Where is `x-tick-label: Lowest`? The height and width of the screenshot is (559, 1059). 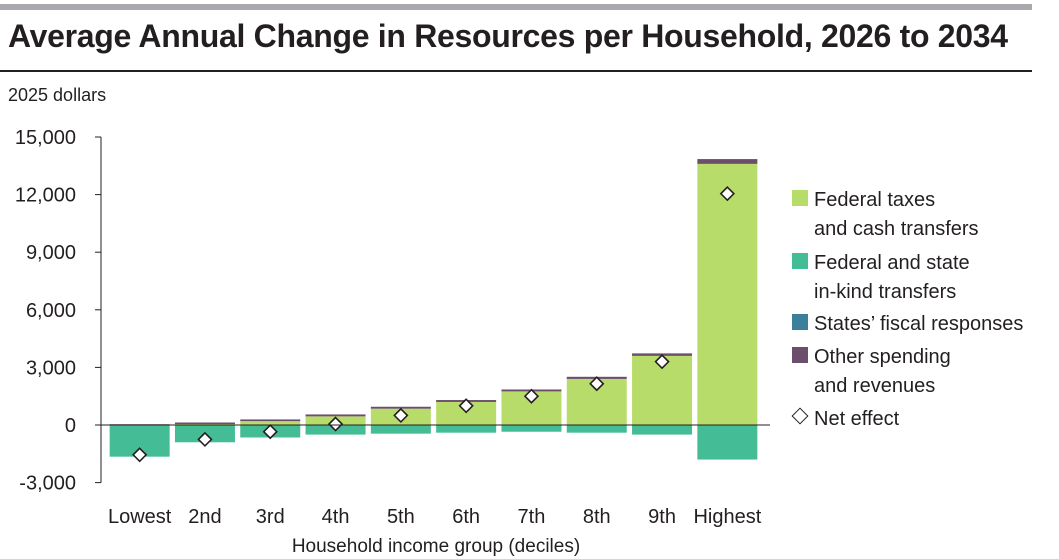
x-tick-label: Lowest is located at coordinates (140, 517).